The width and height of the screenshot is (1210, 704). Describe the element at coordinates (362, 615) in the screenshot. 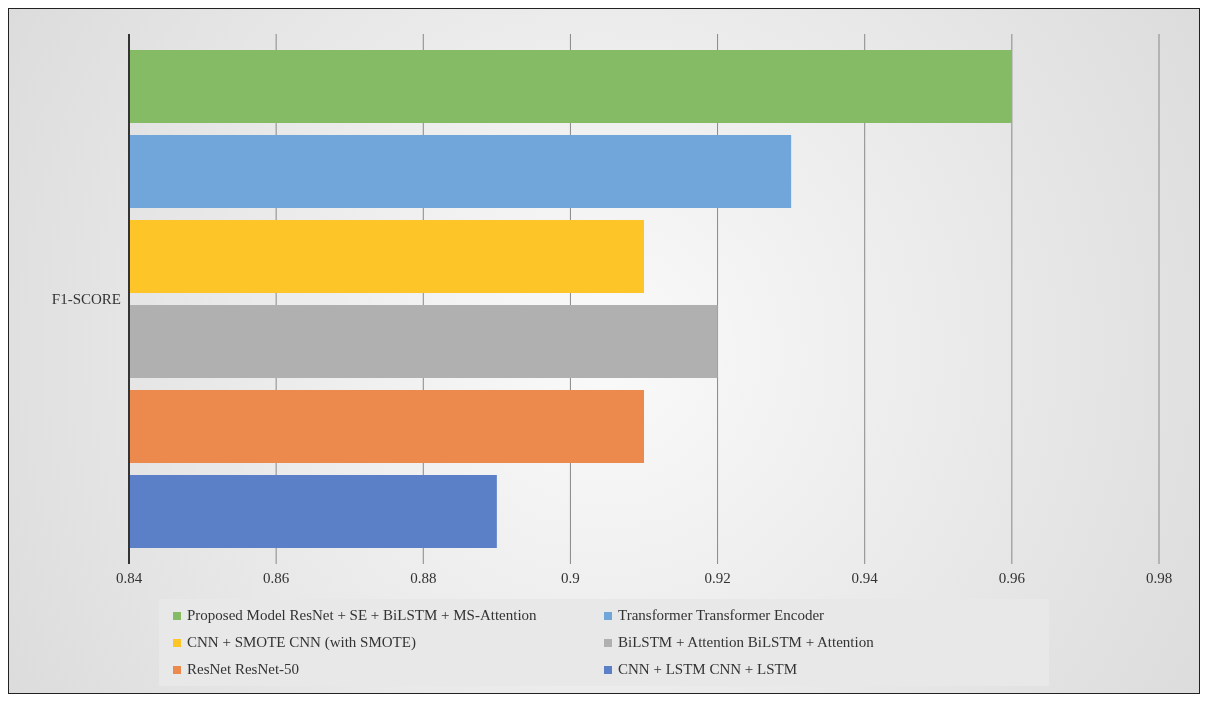

I see `legend-label: Proposed Model ResNet + SE + BiLSTM + MS-Attention` at that location.